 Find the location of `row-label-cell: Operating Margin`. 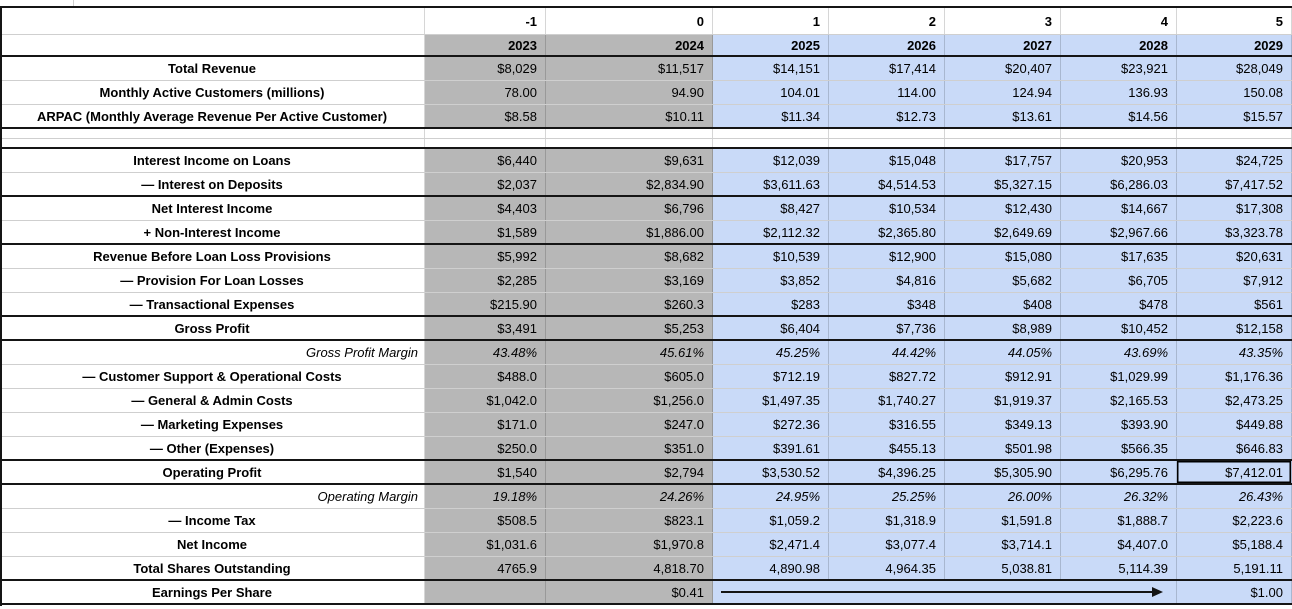

row-label-cell: Operating Margin is located at coordinates (212, 496).